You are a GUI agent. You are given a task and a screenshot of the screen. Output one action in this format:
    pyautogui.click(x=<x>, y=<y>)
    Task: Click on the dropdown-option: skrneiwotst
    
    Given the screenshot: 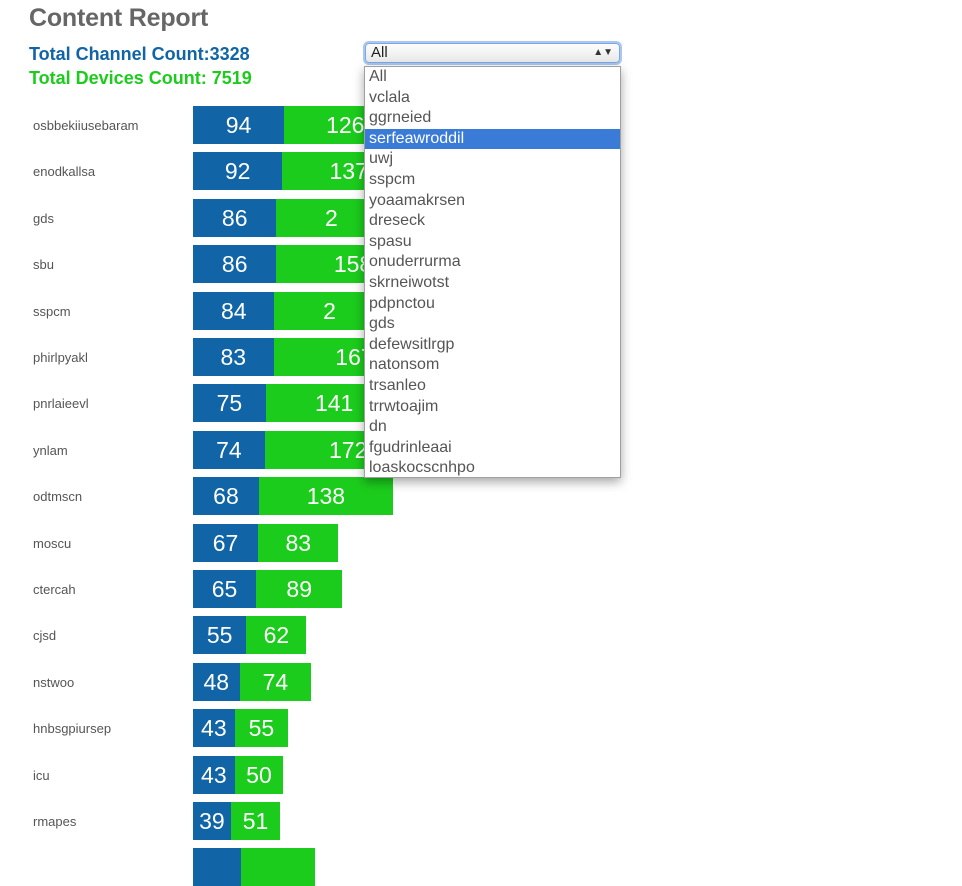 What is the action you would take?
    pyautogui.click(x=409, y=282)
    